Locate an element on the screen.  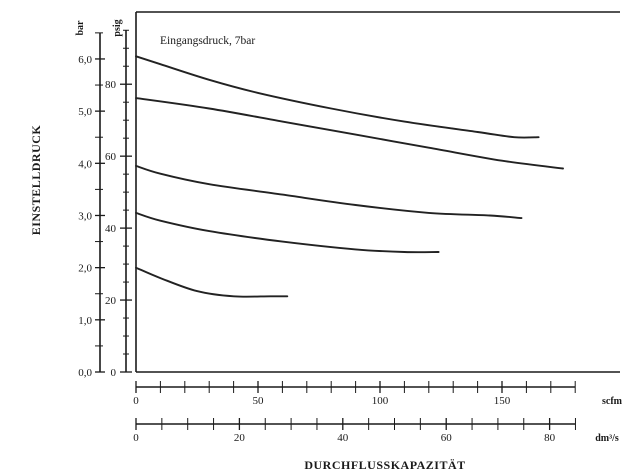
psig-tick-label: 40 is located at coordinates (111, 229).